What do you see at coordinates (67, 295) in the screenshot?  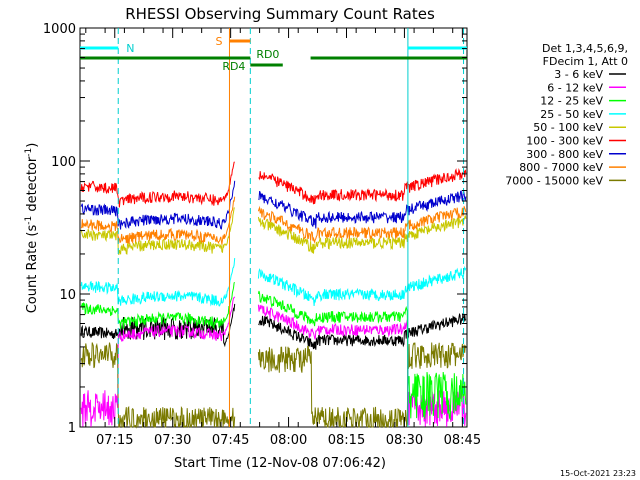 I see `y-tick-label: 10` at bounding box center [67, 295].